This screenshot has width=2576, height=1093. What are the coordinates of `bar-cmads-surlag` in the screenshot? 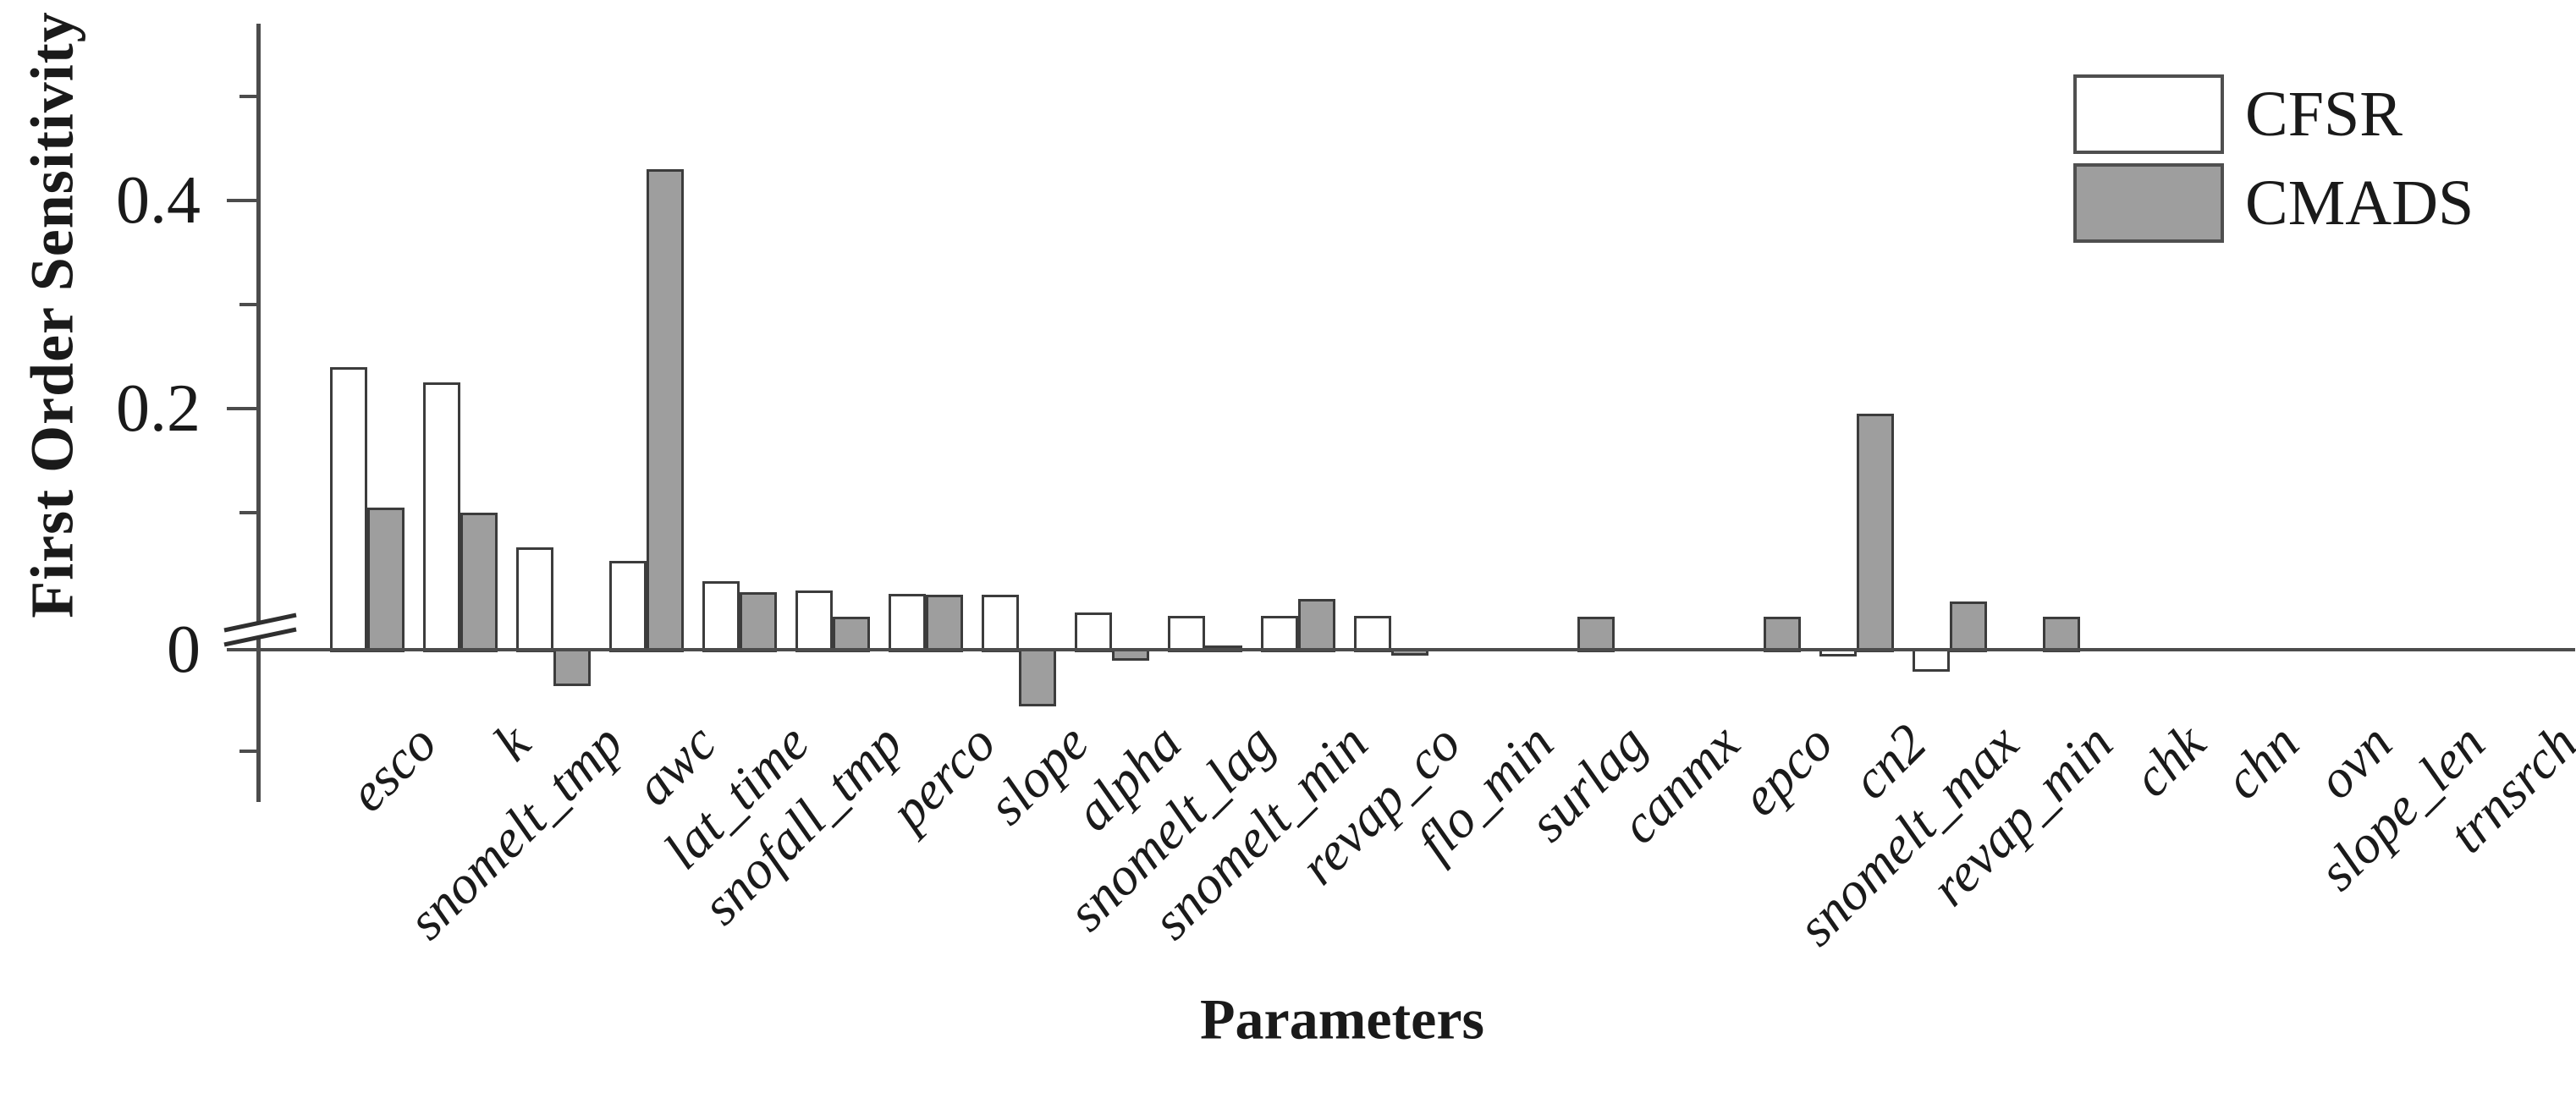 It's located at (1596, 634).